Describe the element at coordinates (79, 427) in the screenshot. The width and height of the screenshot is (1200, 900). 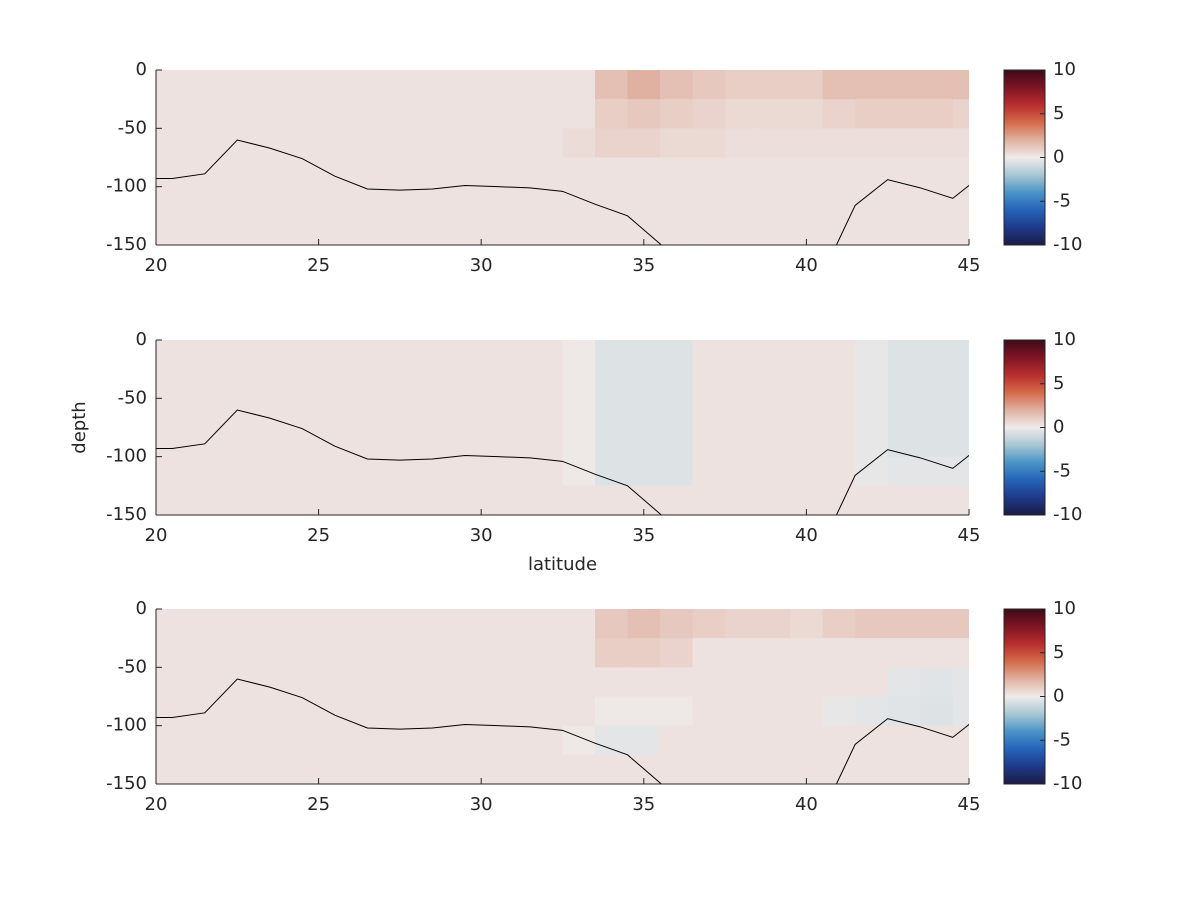
I see `y-axis-label: depth` at that location.